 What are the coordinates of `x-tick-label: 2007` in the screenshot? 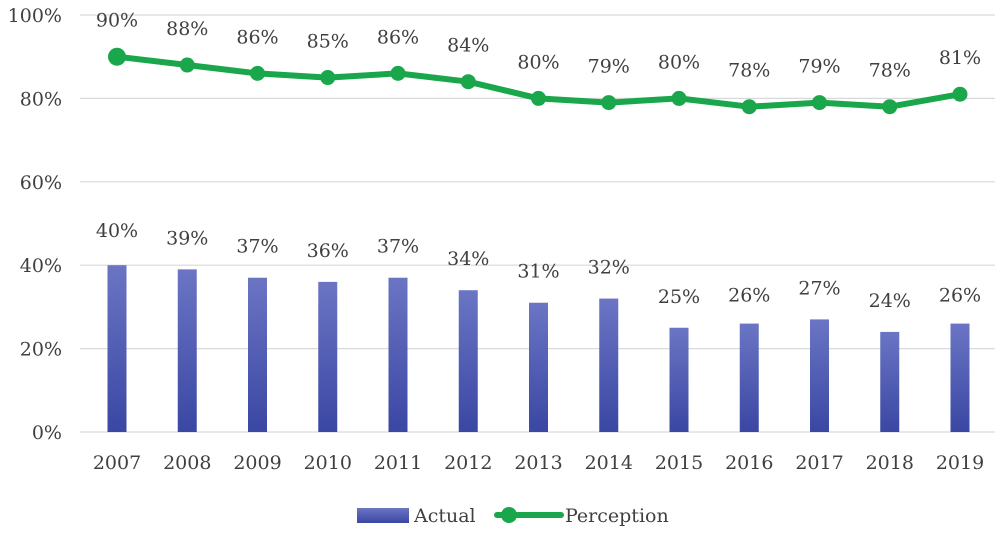 It's located at (117, 463).